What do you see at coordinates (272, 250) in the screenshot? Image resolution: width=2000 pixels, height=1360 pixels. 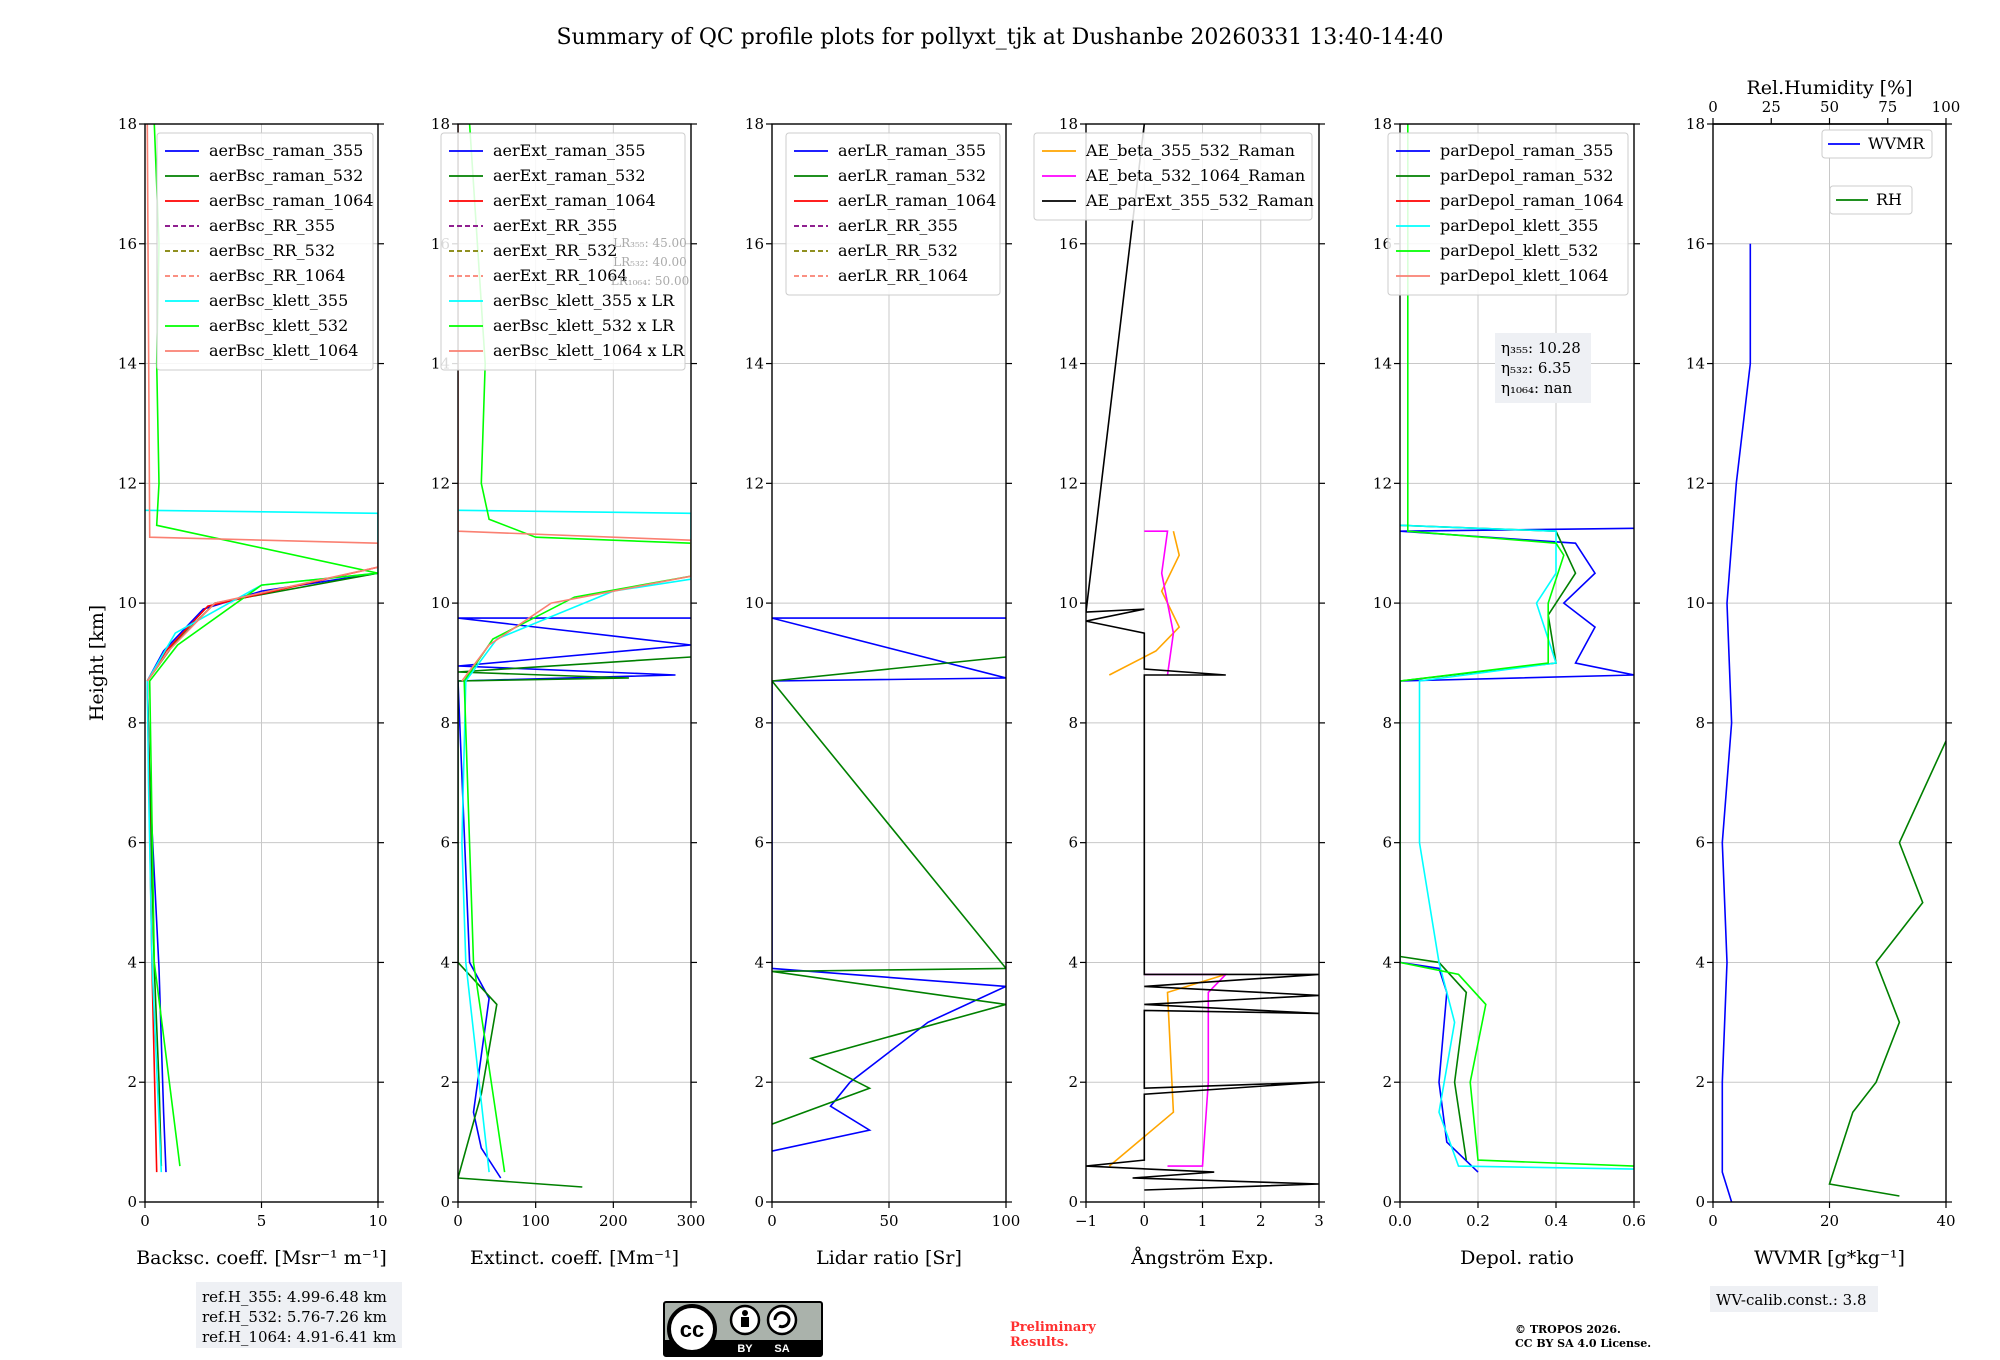 I see `legend-entry: aerBsc_RR_532` at bounding box center [272, 250].